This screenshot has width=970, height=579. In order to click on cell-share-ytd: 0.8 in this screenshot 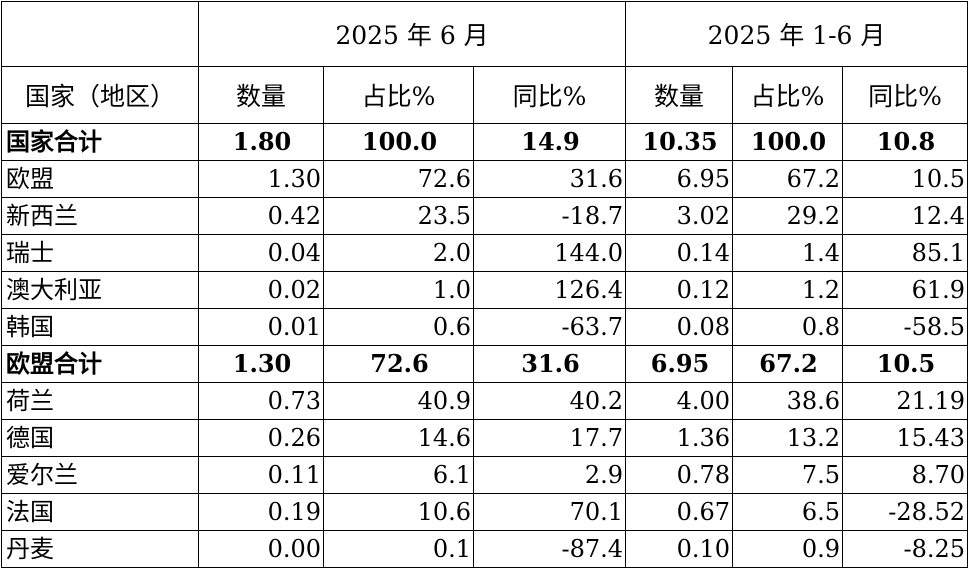, I will do `click(787, 327)`.